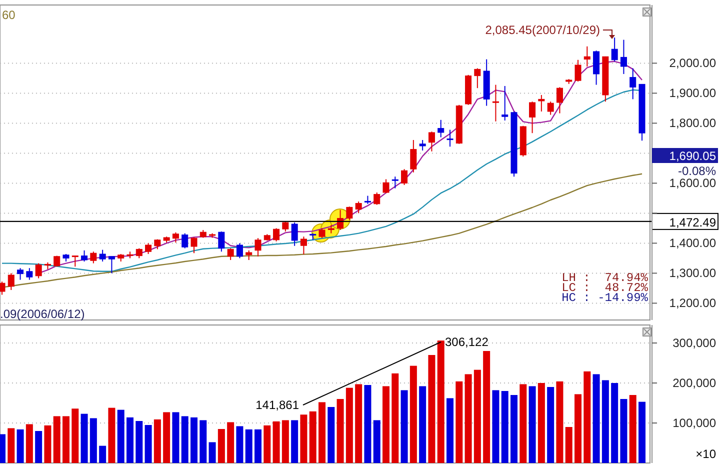 This screenshot has height=469, width=720. I want to click on ref-line-label: 1,472.49, so click(692, 222).